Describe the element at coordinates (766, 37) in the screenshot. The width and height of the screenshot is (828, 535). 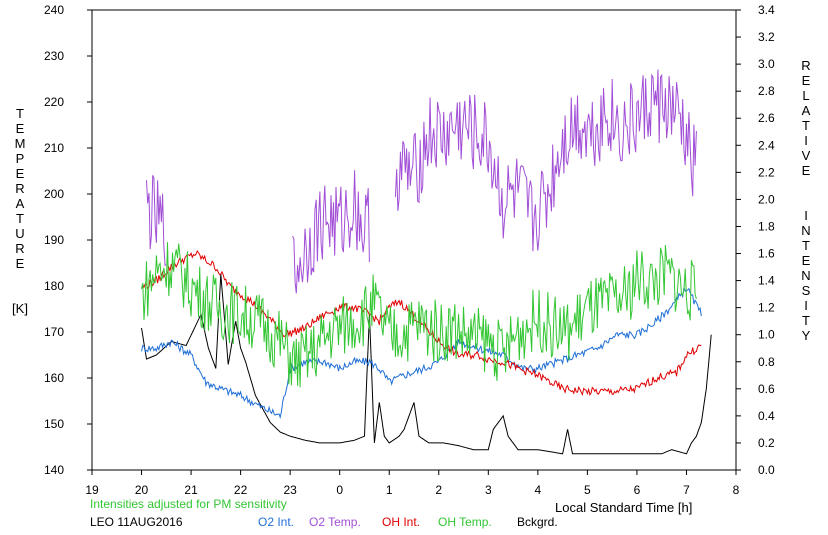
I see `right-tick-label: 3.2` at that location.